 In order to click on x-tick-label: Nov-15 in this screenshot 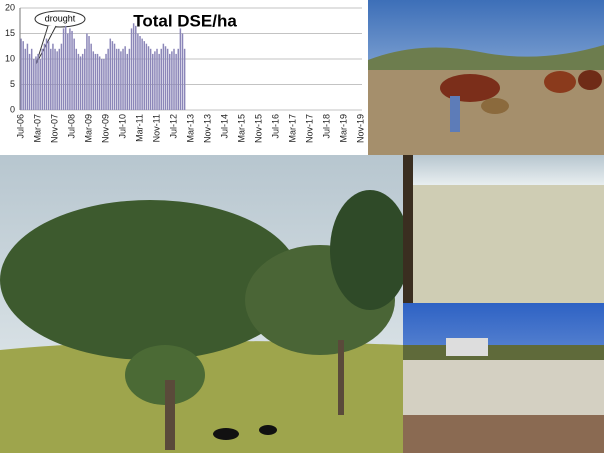, I will do `click(258, 128)`.